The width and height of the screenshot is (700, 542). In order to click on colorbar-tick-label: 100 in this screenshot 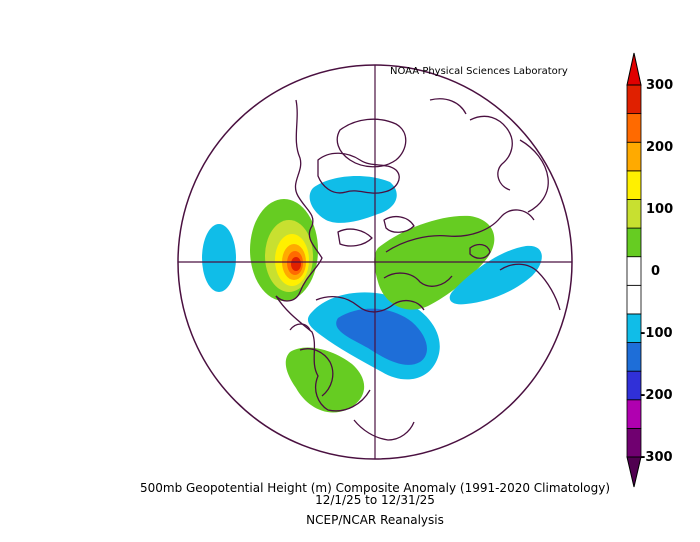, I will do `click(660, 209)`.